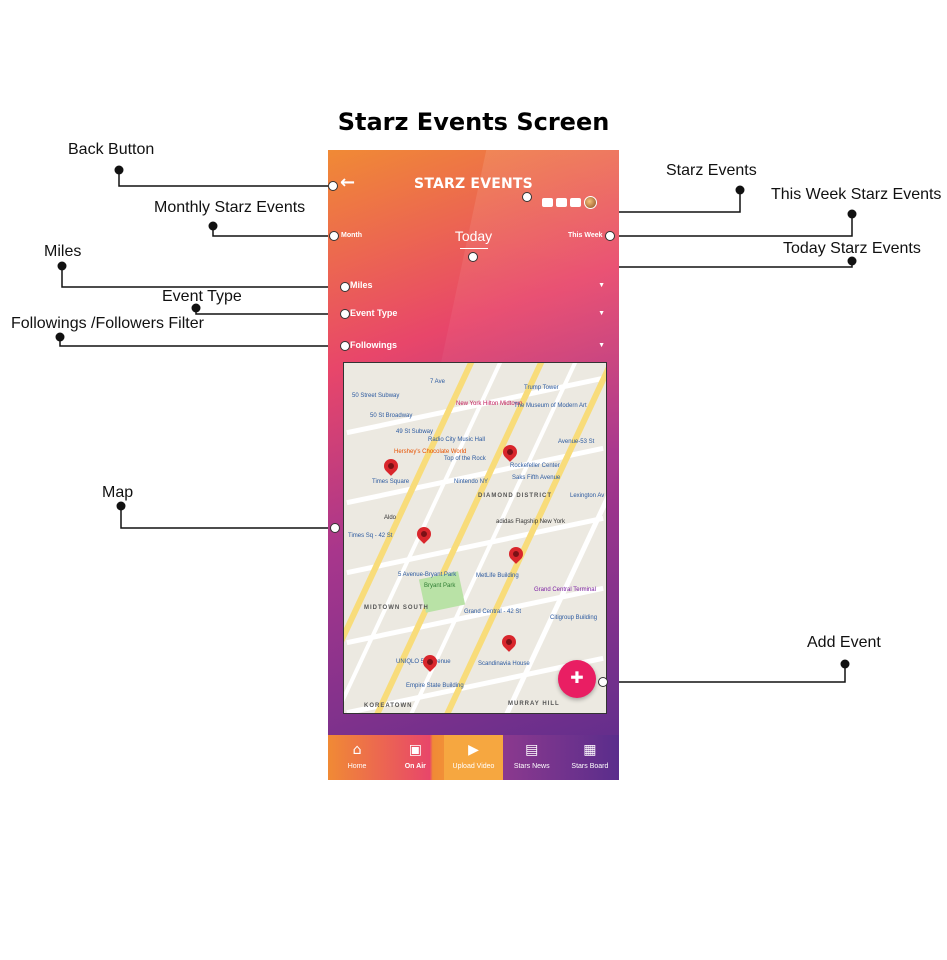  Describe the element at coordinates (391, 416) in the screenshot. I see `map-label: 50 St Broadway` at that location.